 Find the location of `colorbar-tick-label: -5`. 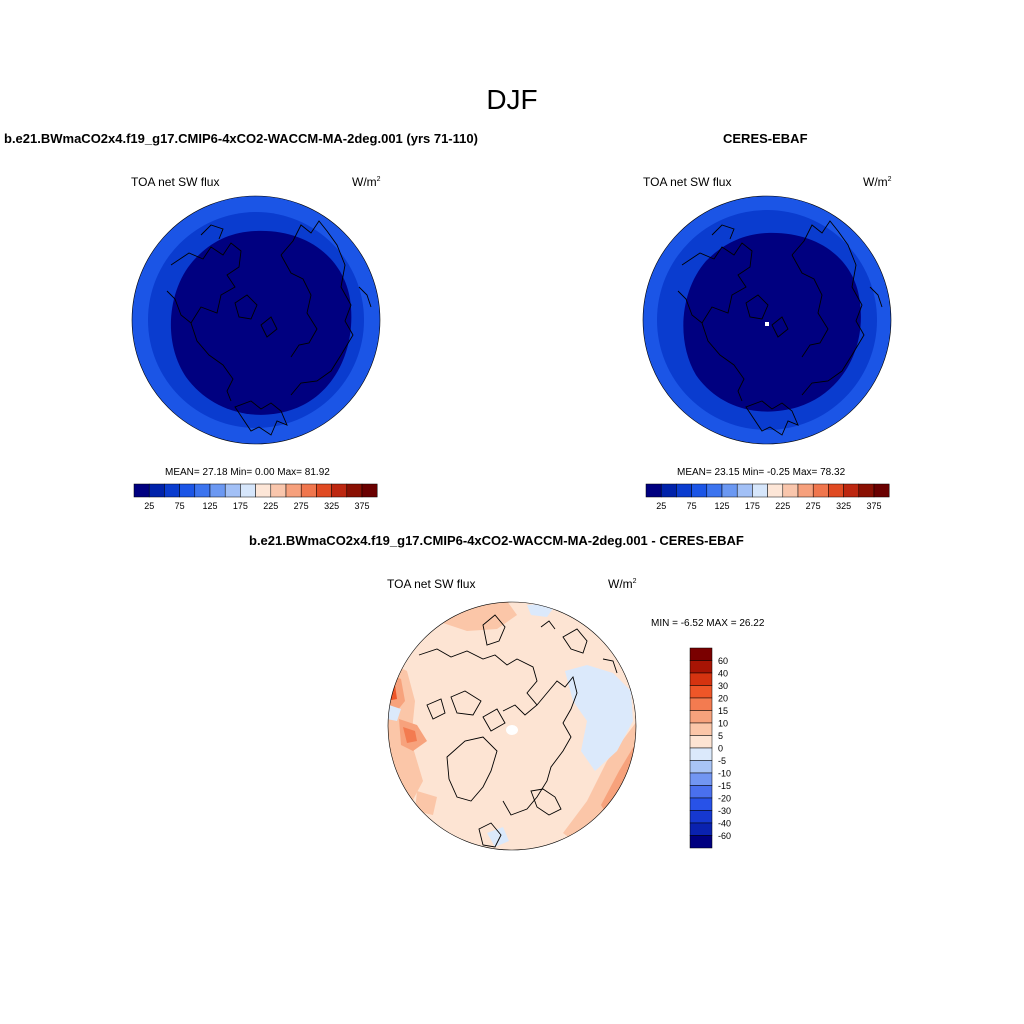

colorbar-tick-label: -5 is located at coordinates (722, 761).